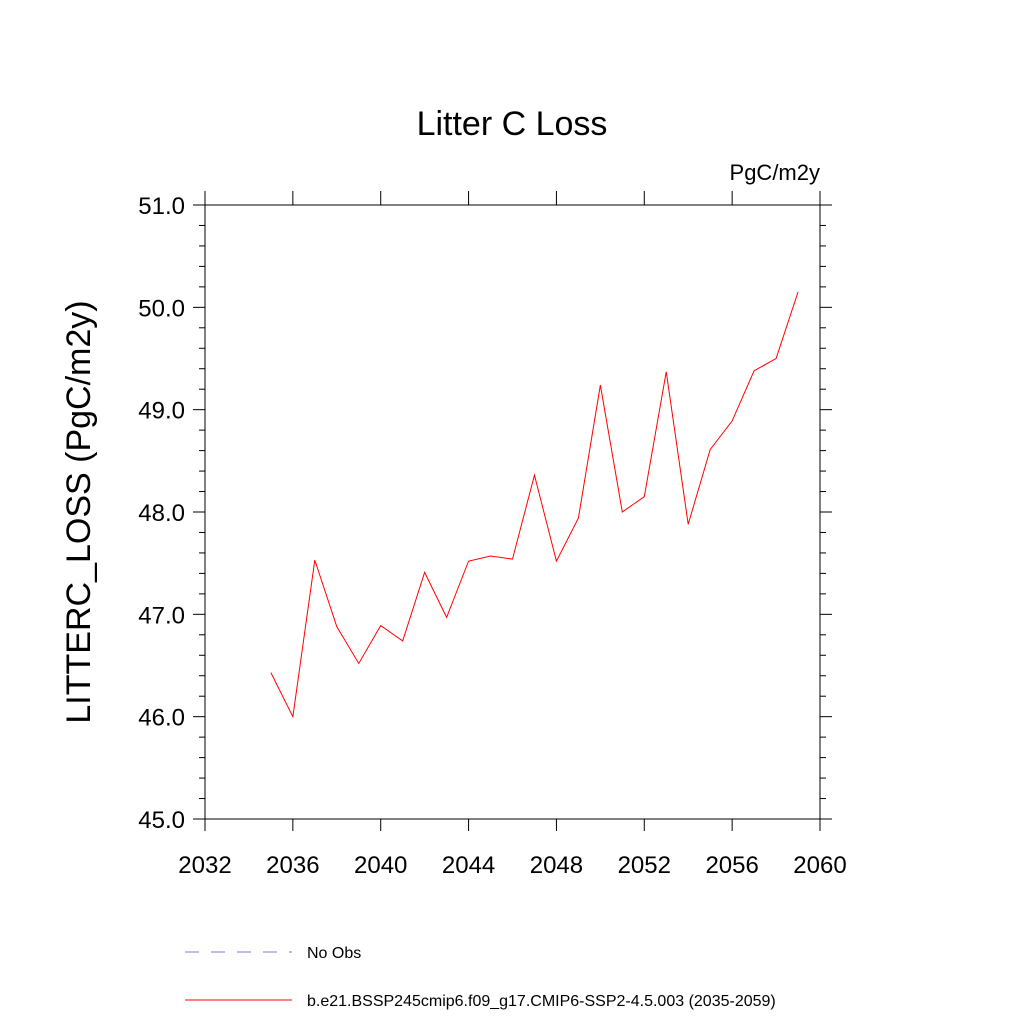 This screenshot has height=1024, width=1024. I want to click on x-tick-label: 2044, so click(468, 865).